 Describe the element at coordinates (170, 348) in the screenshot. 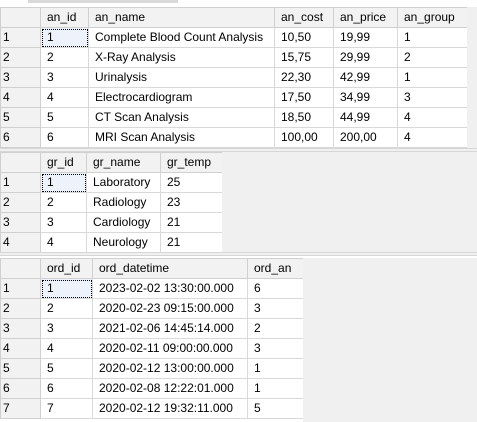

I see `cell-ord-datetime: 2020-02-11 09:00:00.000` at that location.